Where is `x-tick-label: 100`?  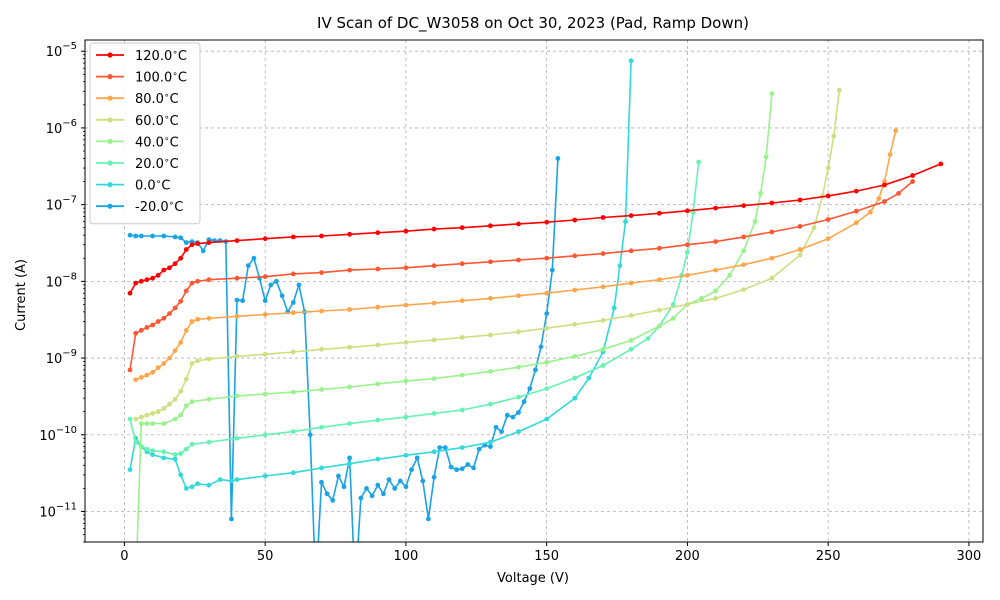
x-tick-label: 100 is located at coordinates (406, 556).